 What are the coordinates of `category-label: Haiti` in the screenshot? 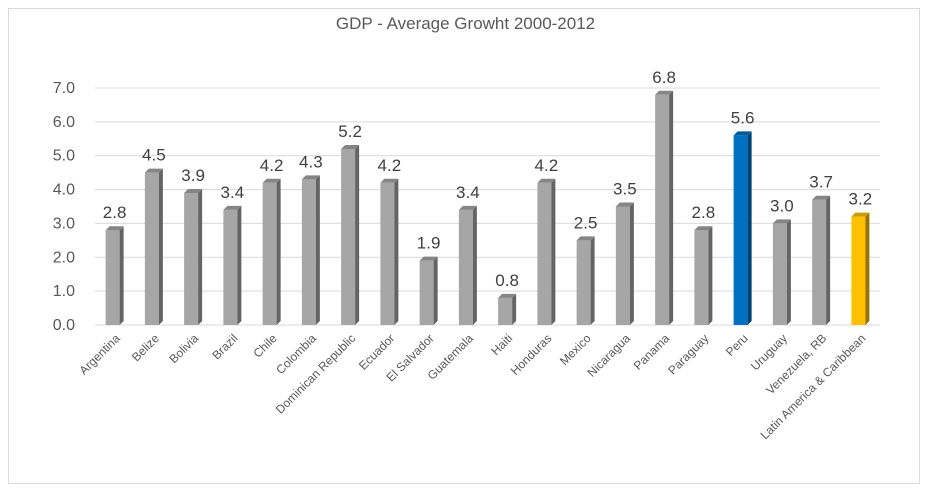 It's located at (501, 344).